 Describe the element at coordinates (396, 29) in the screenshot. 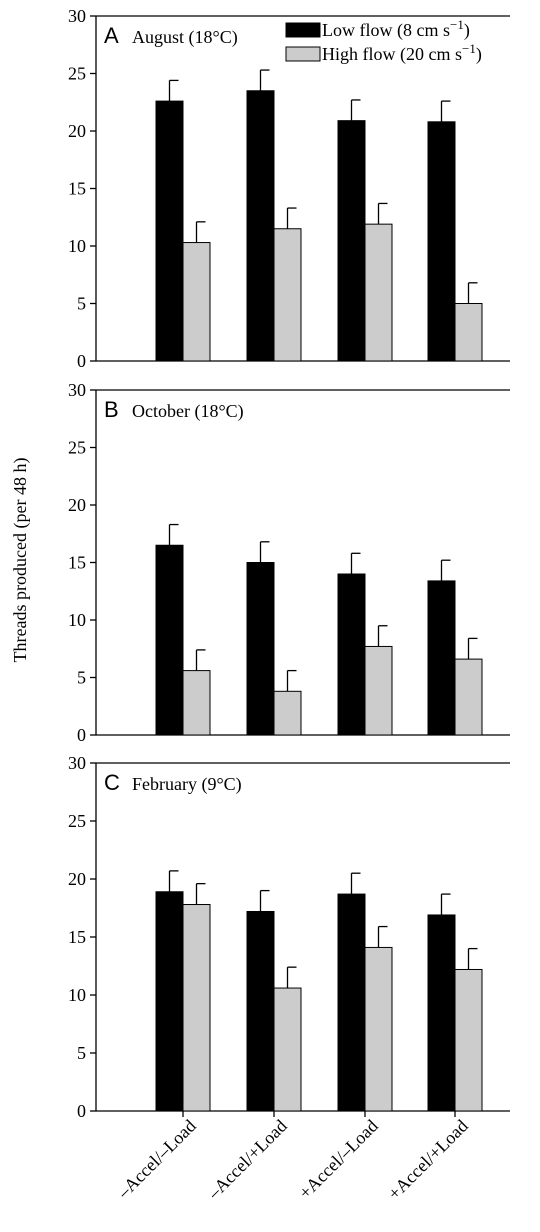

I see `legend-label: Low flow (8 cm s−1)` at that location.